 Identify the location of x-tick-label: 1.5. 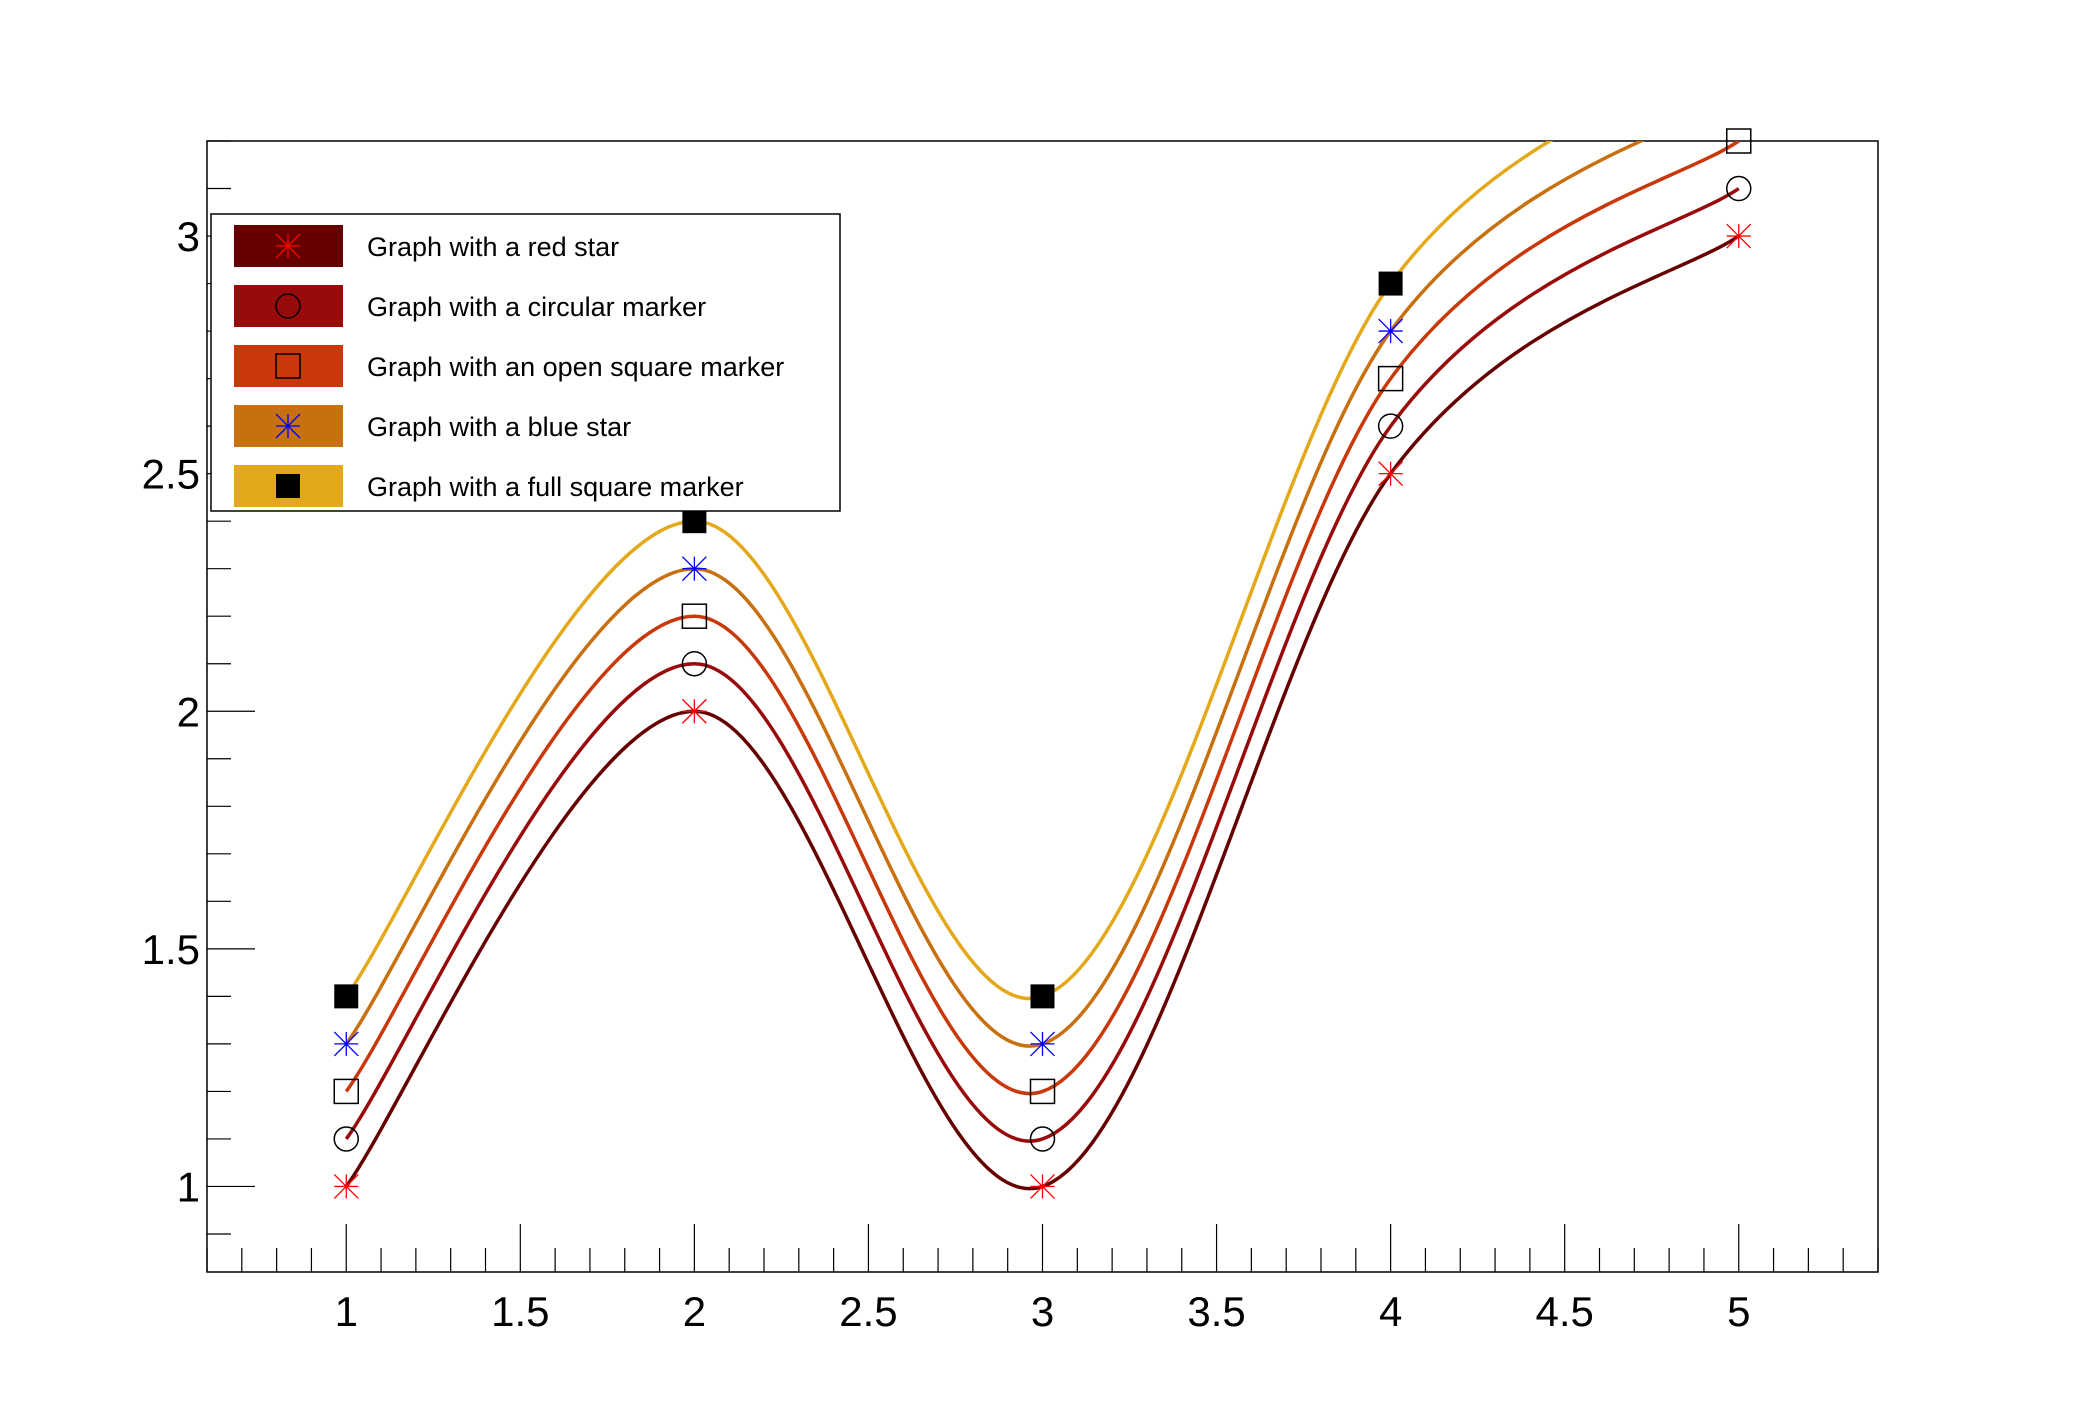
(520, 1311).